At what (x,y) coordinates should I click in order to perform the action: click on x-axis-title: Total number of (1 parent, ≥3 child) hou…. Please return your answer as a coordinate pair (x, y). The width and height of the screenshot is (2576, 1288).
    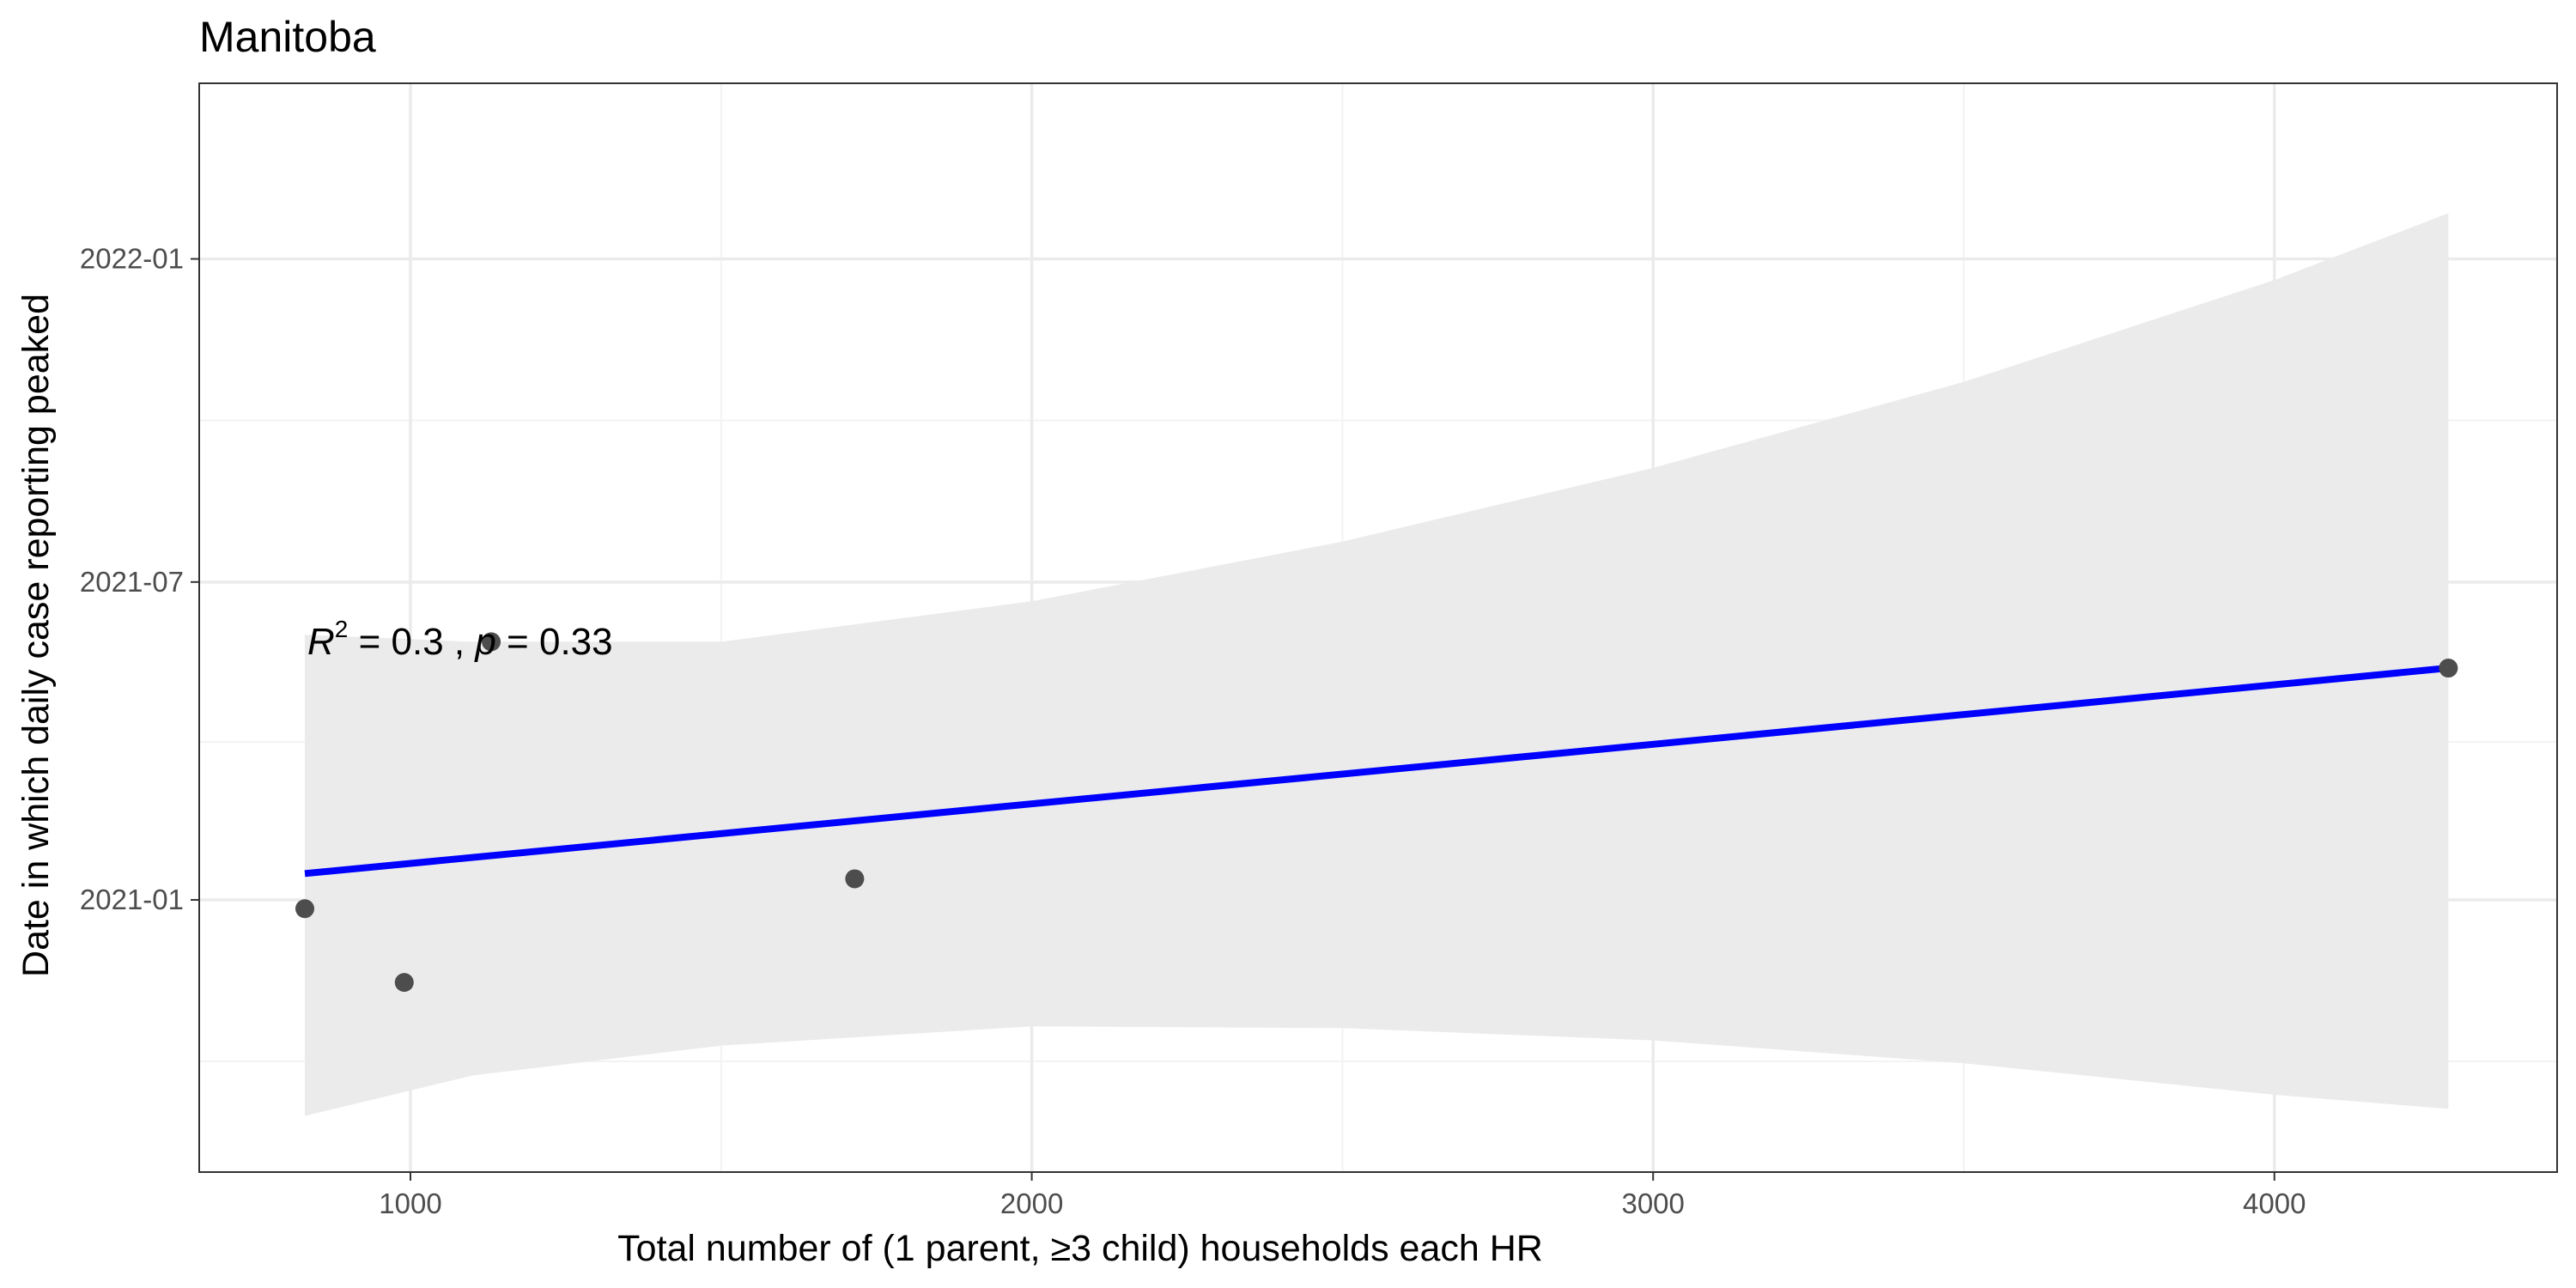
    Looking at the image, I should click on (1080, 1248).